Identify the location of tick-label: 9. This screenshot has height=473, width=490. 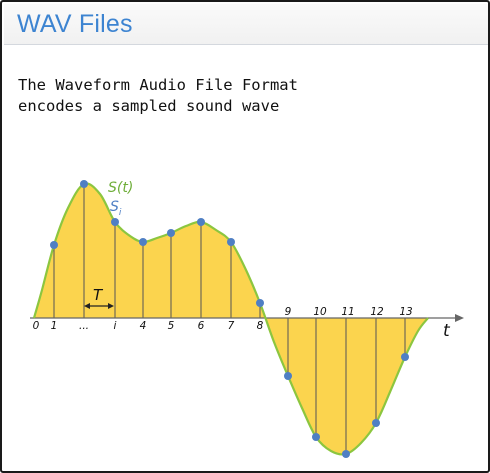
(288, 312).